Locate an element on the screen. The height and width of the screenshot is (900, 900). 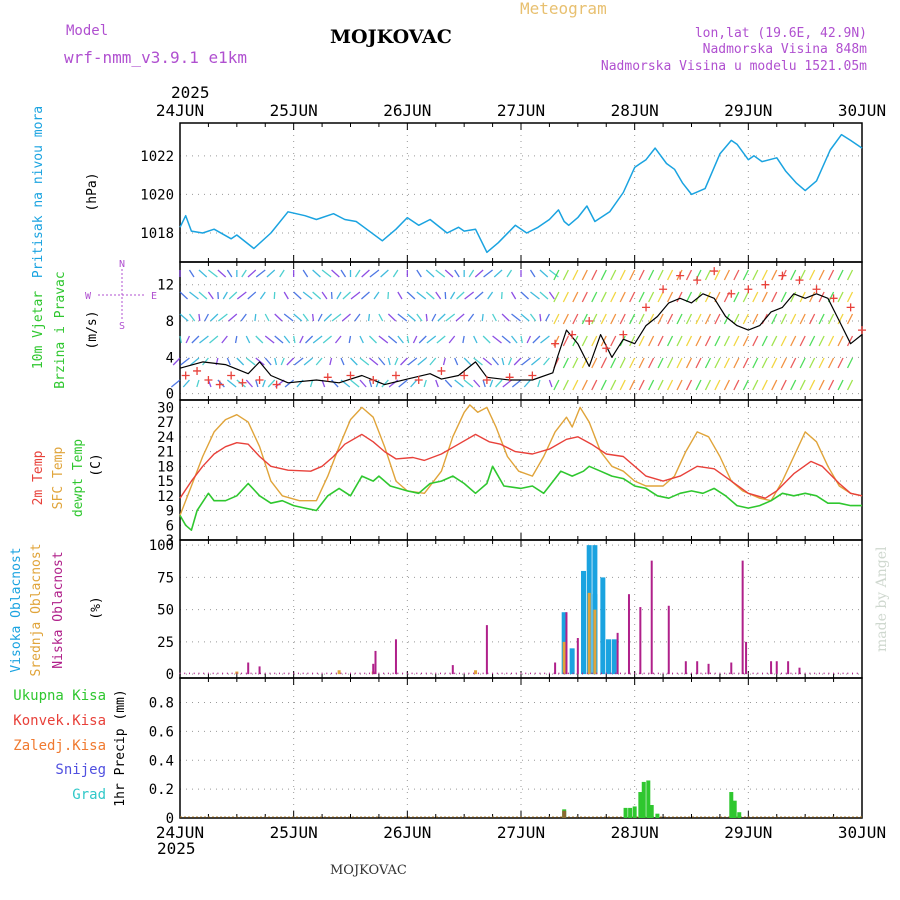
precip-y-tick: 0.6 is located at coordinates (161, 732).